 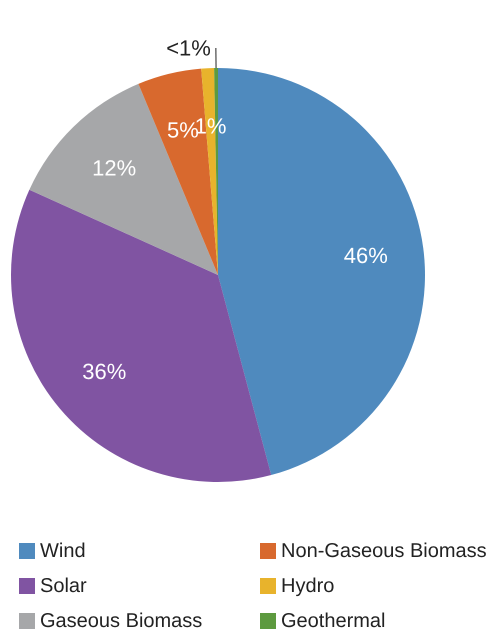 What do you see at coordinates (188, 48) in the screenshot?
I see `data-label: <1%` at bounding box center [188, 48].